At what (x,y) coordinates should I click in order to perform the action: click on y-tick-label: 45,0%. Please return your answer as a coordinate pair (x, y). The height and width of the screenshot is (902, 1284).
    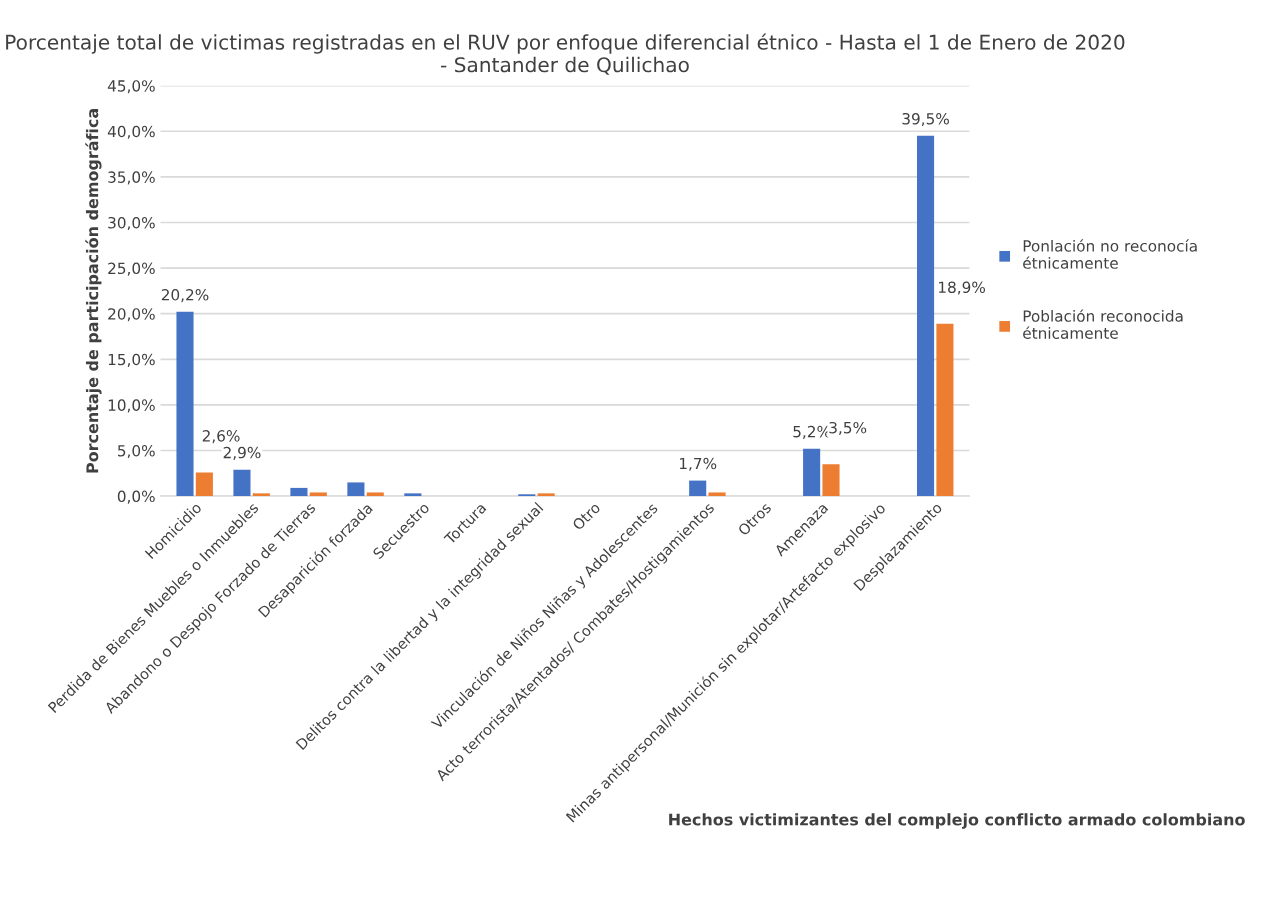
    Looking at the image, I should click on (131, 87).